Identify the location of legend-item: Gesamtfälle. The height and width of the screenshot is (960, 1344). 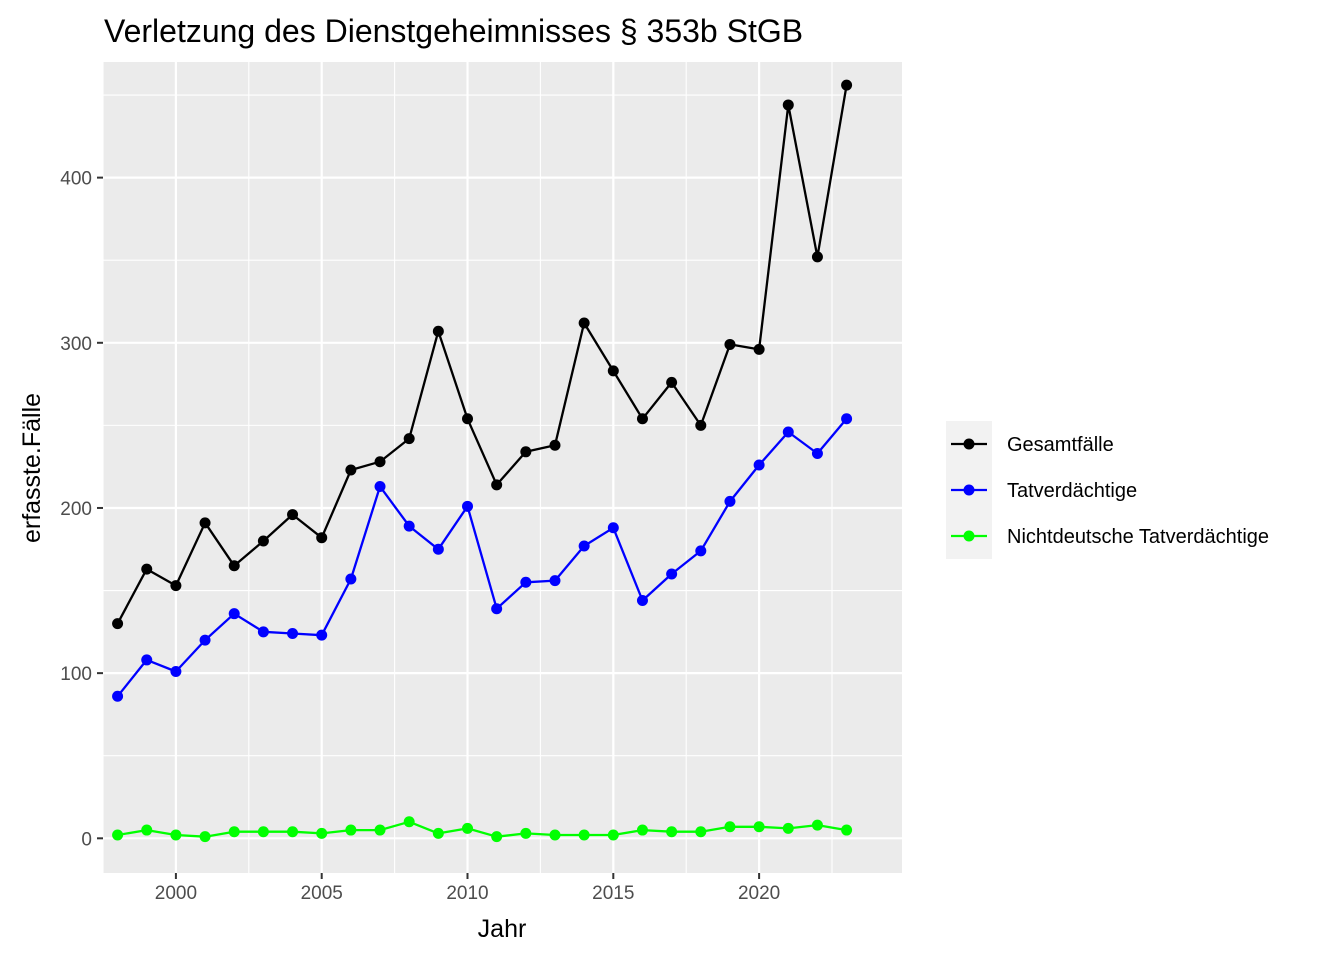
(1030, 444).